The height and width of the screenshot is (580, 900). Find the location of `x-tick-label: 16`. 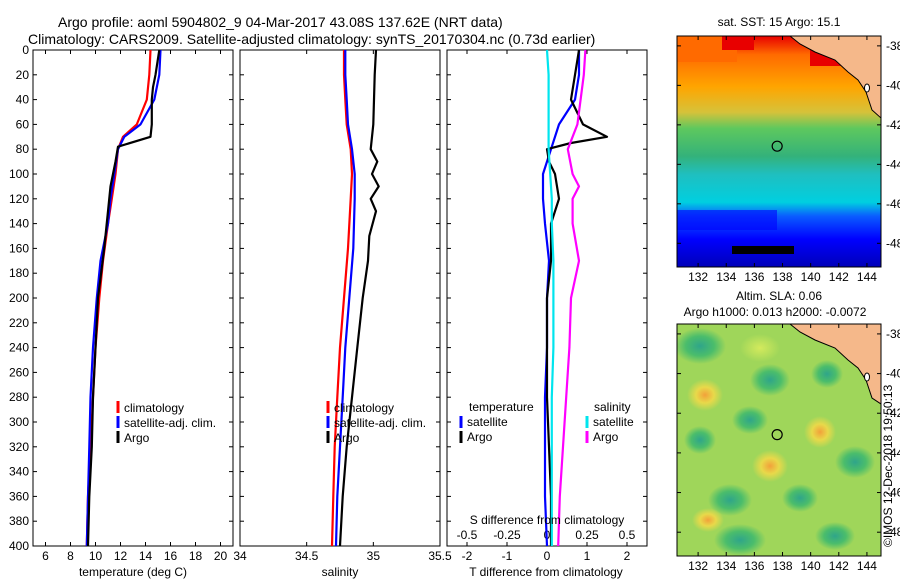

x-tick-label: 16 is located at coordinates (171, 556).